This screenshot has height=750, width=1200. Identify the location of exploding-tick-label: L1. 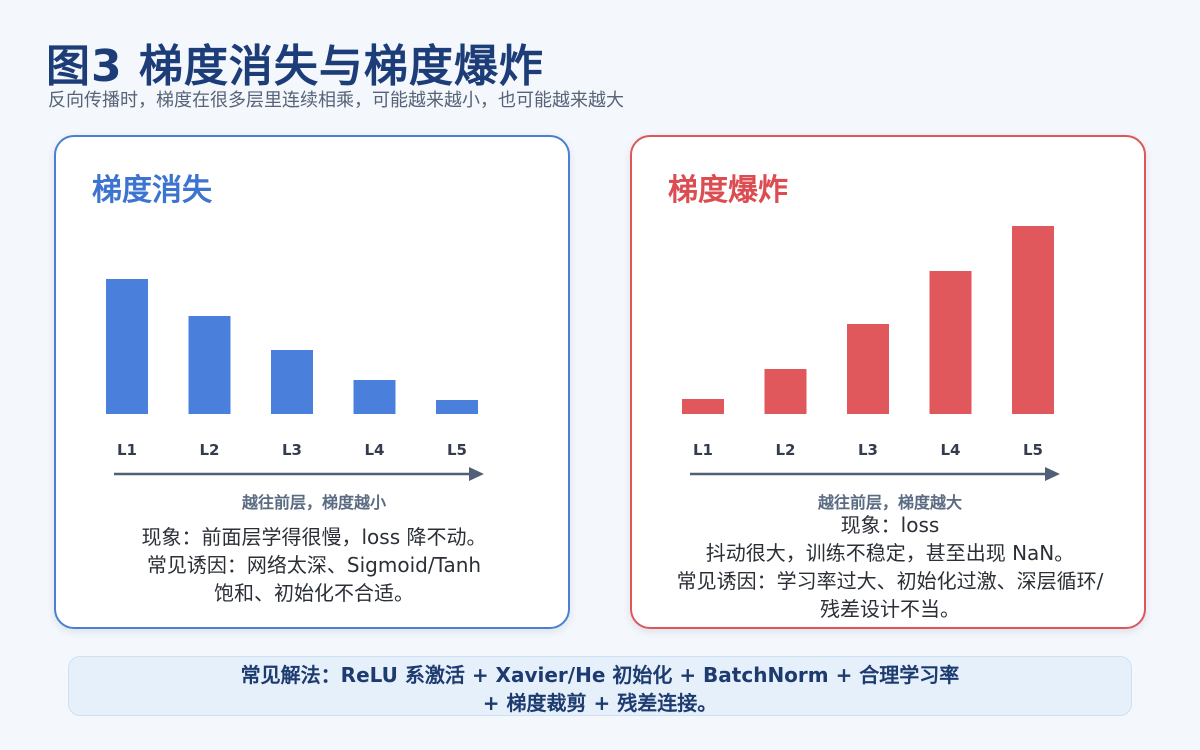
(703, 450).